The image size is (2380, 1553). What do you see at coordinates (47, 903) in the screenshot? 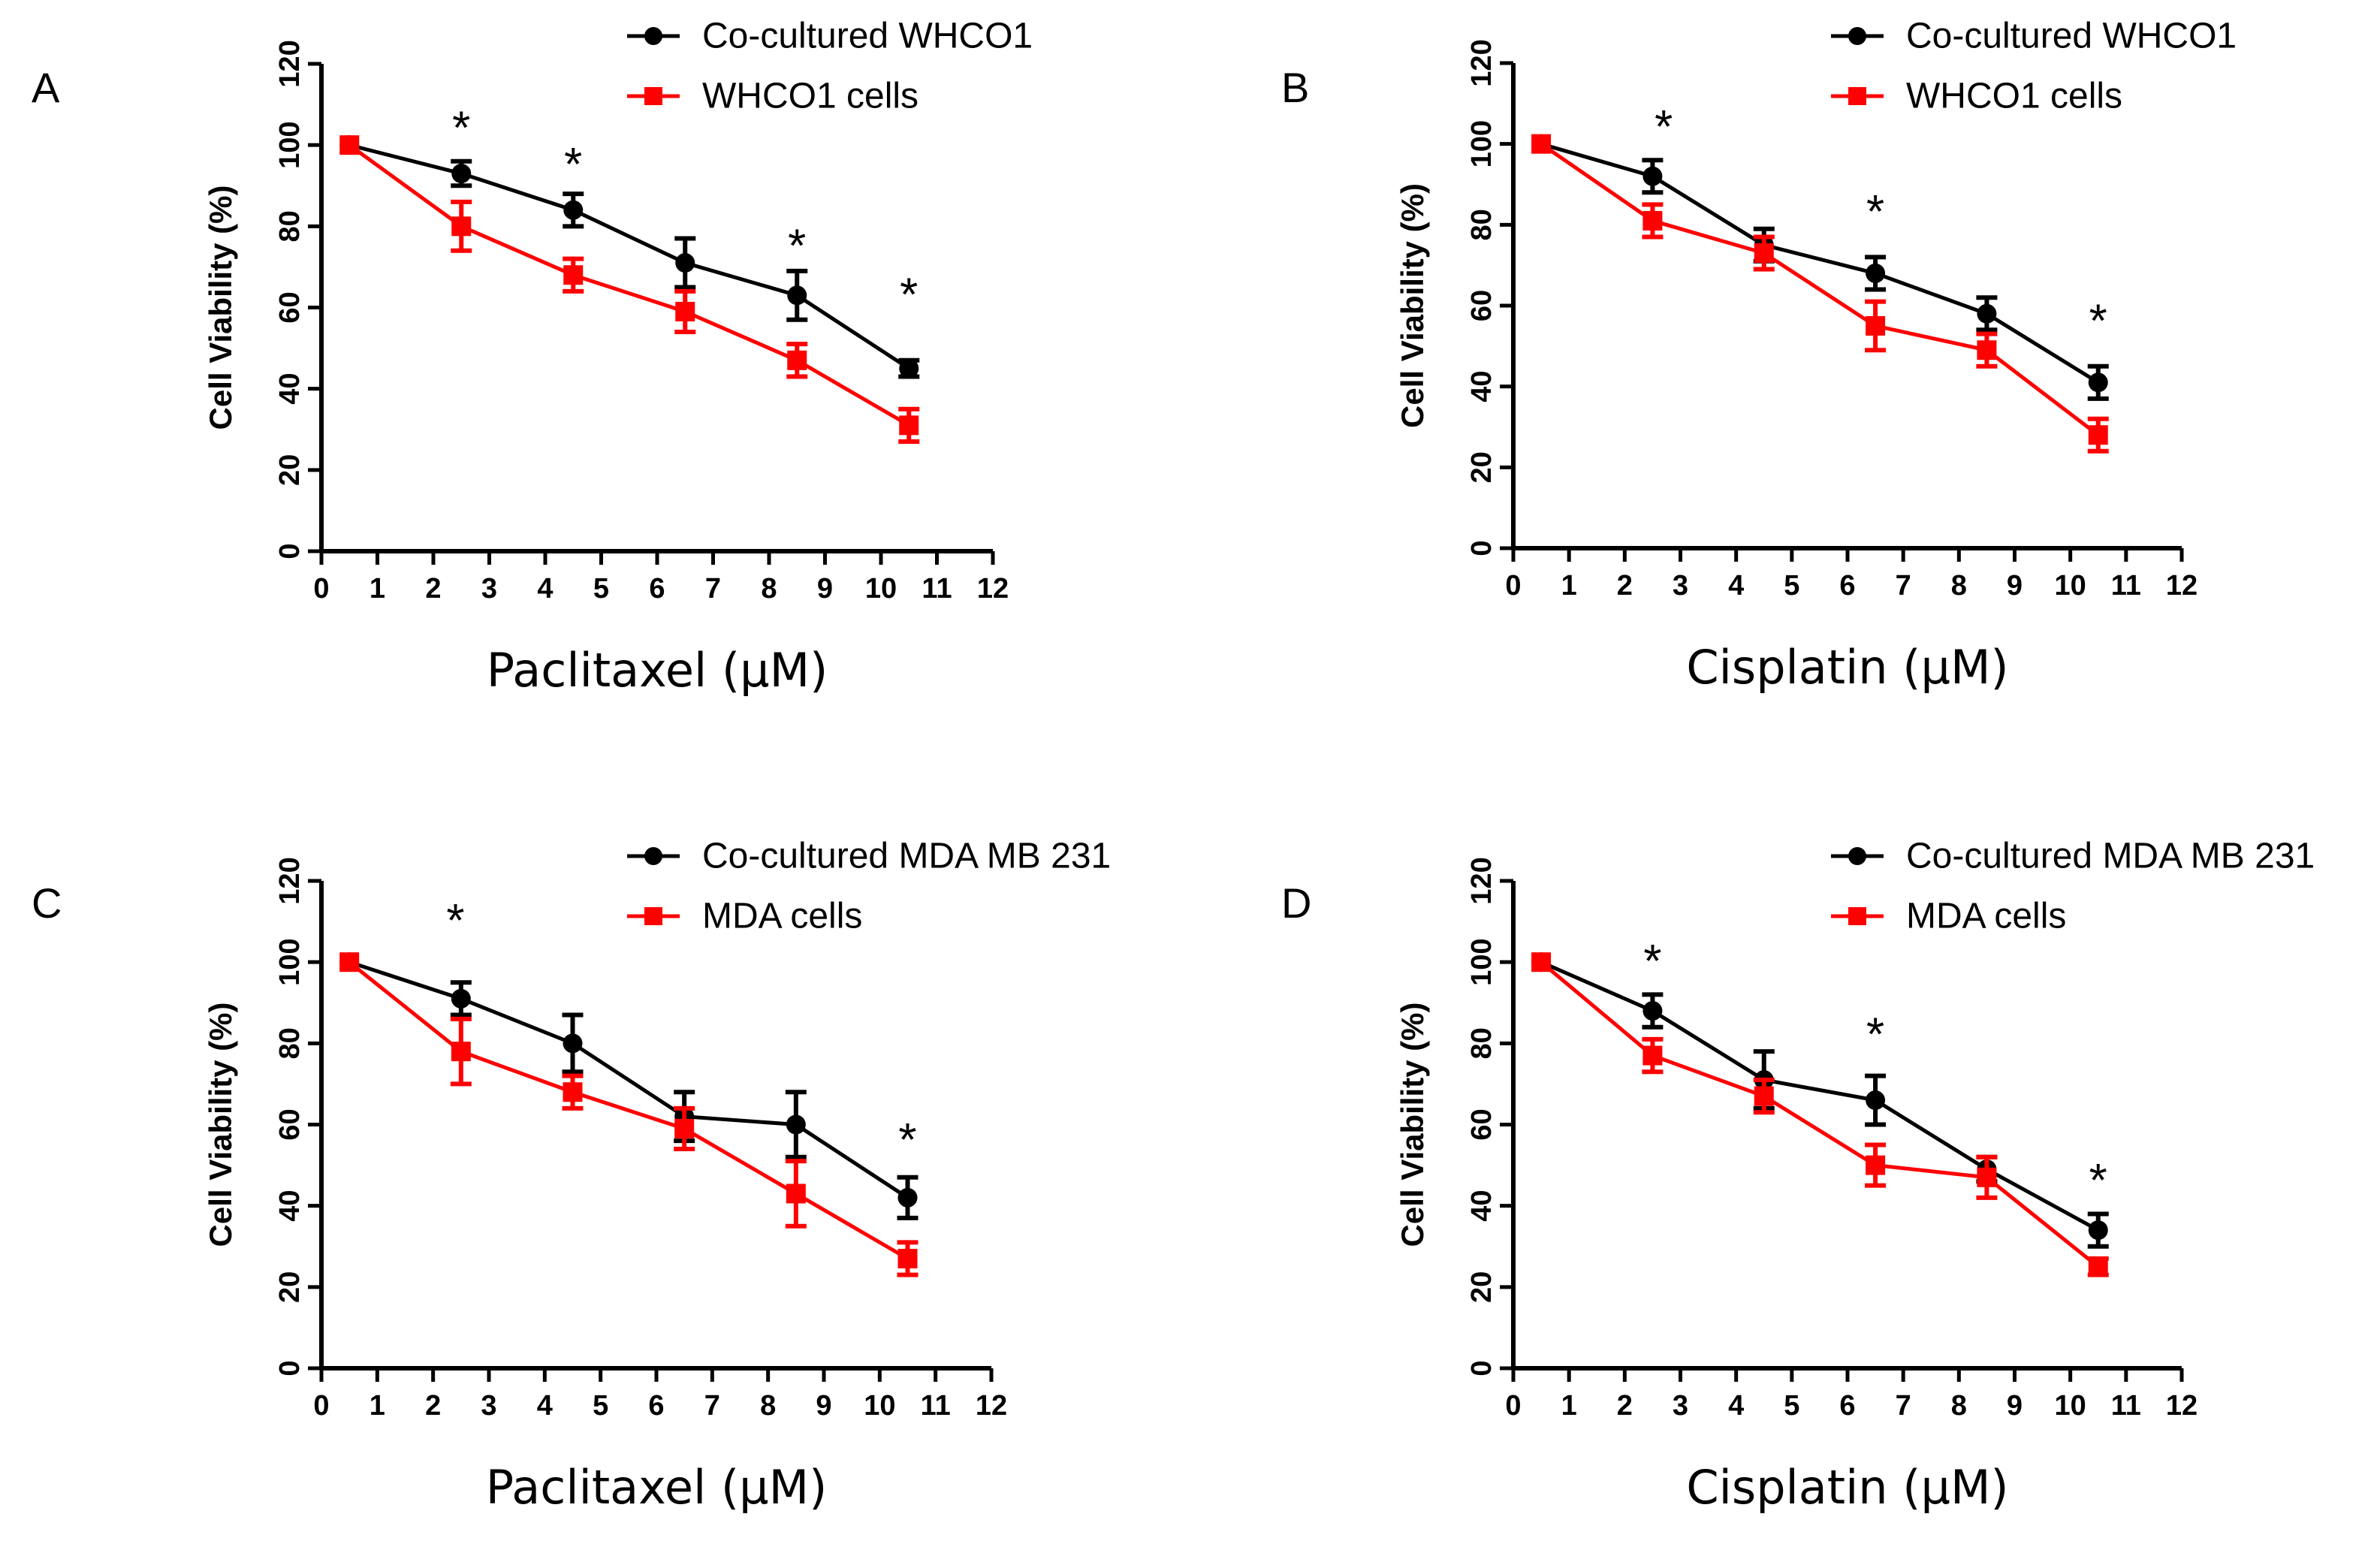
I see `panel-label: C` at bounding box center [47, 903].